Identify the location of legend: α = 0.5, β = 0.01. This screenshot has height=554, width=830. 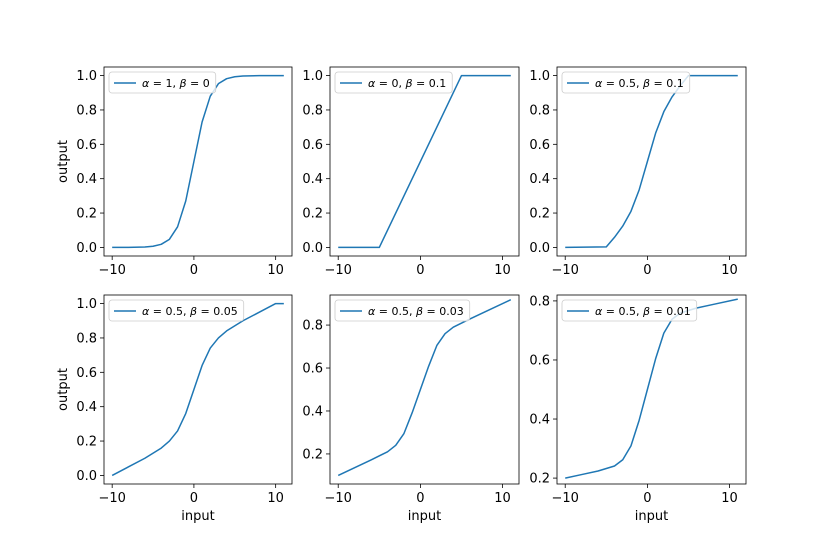
(629, 310).